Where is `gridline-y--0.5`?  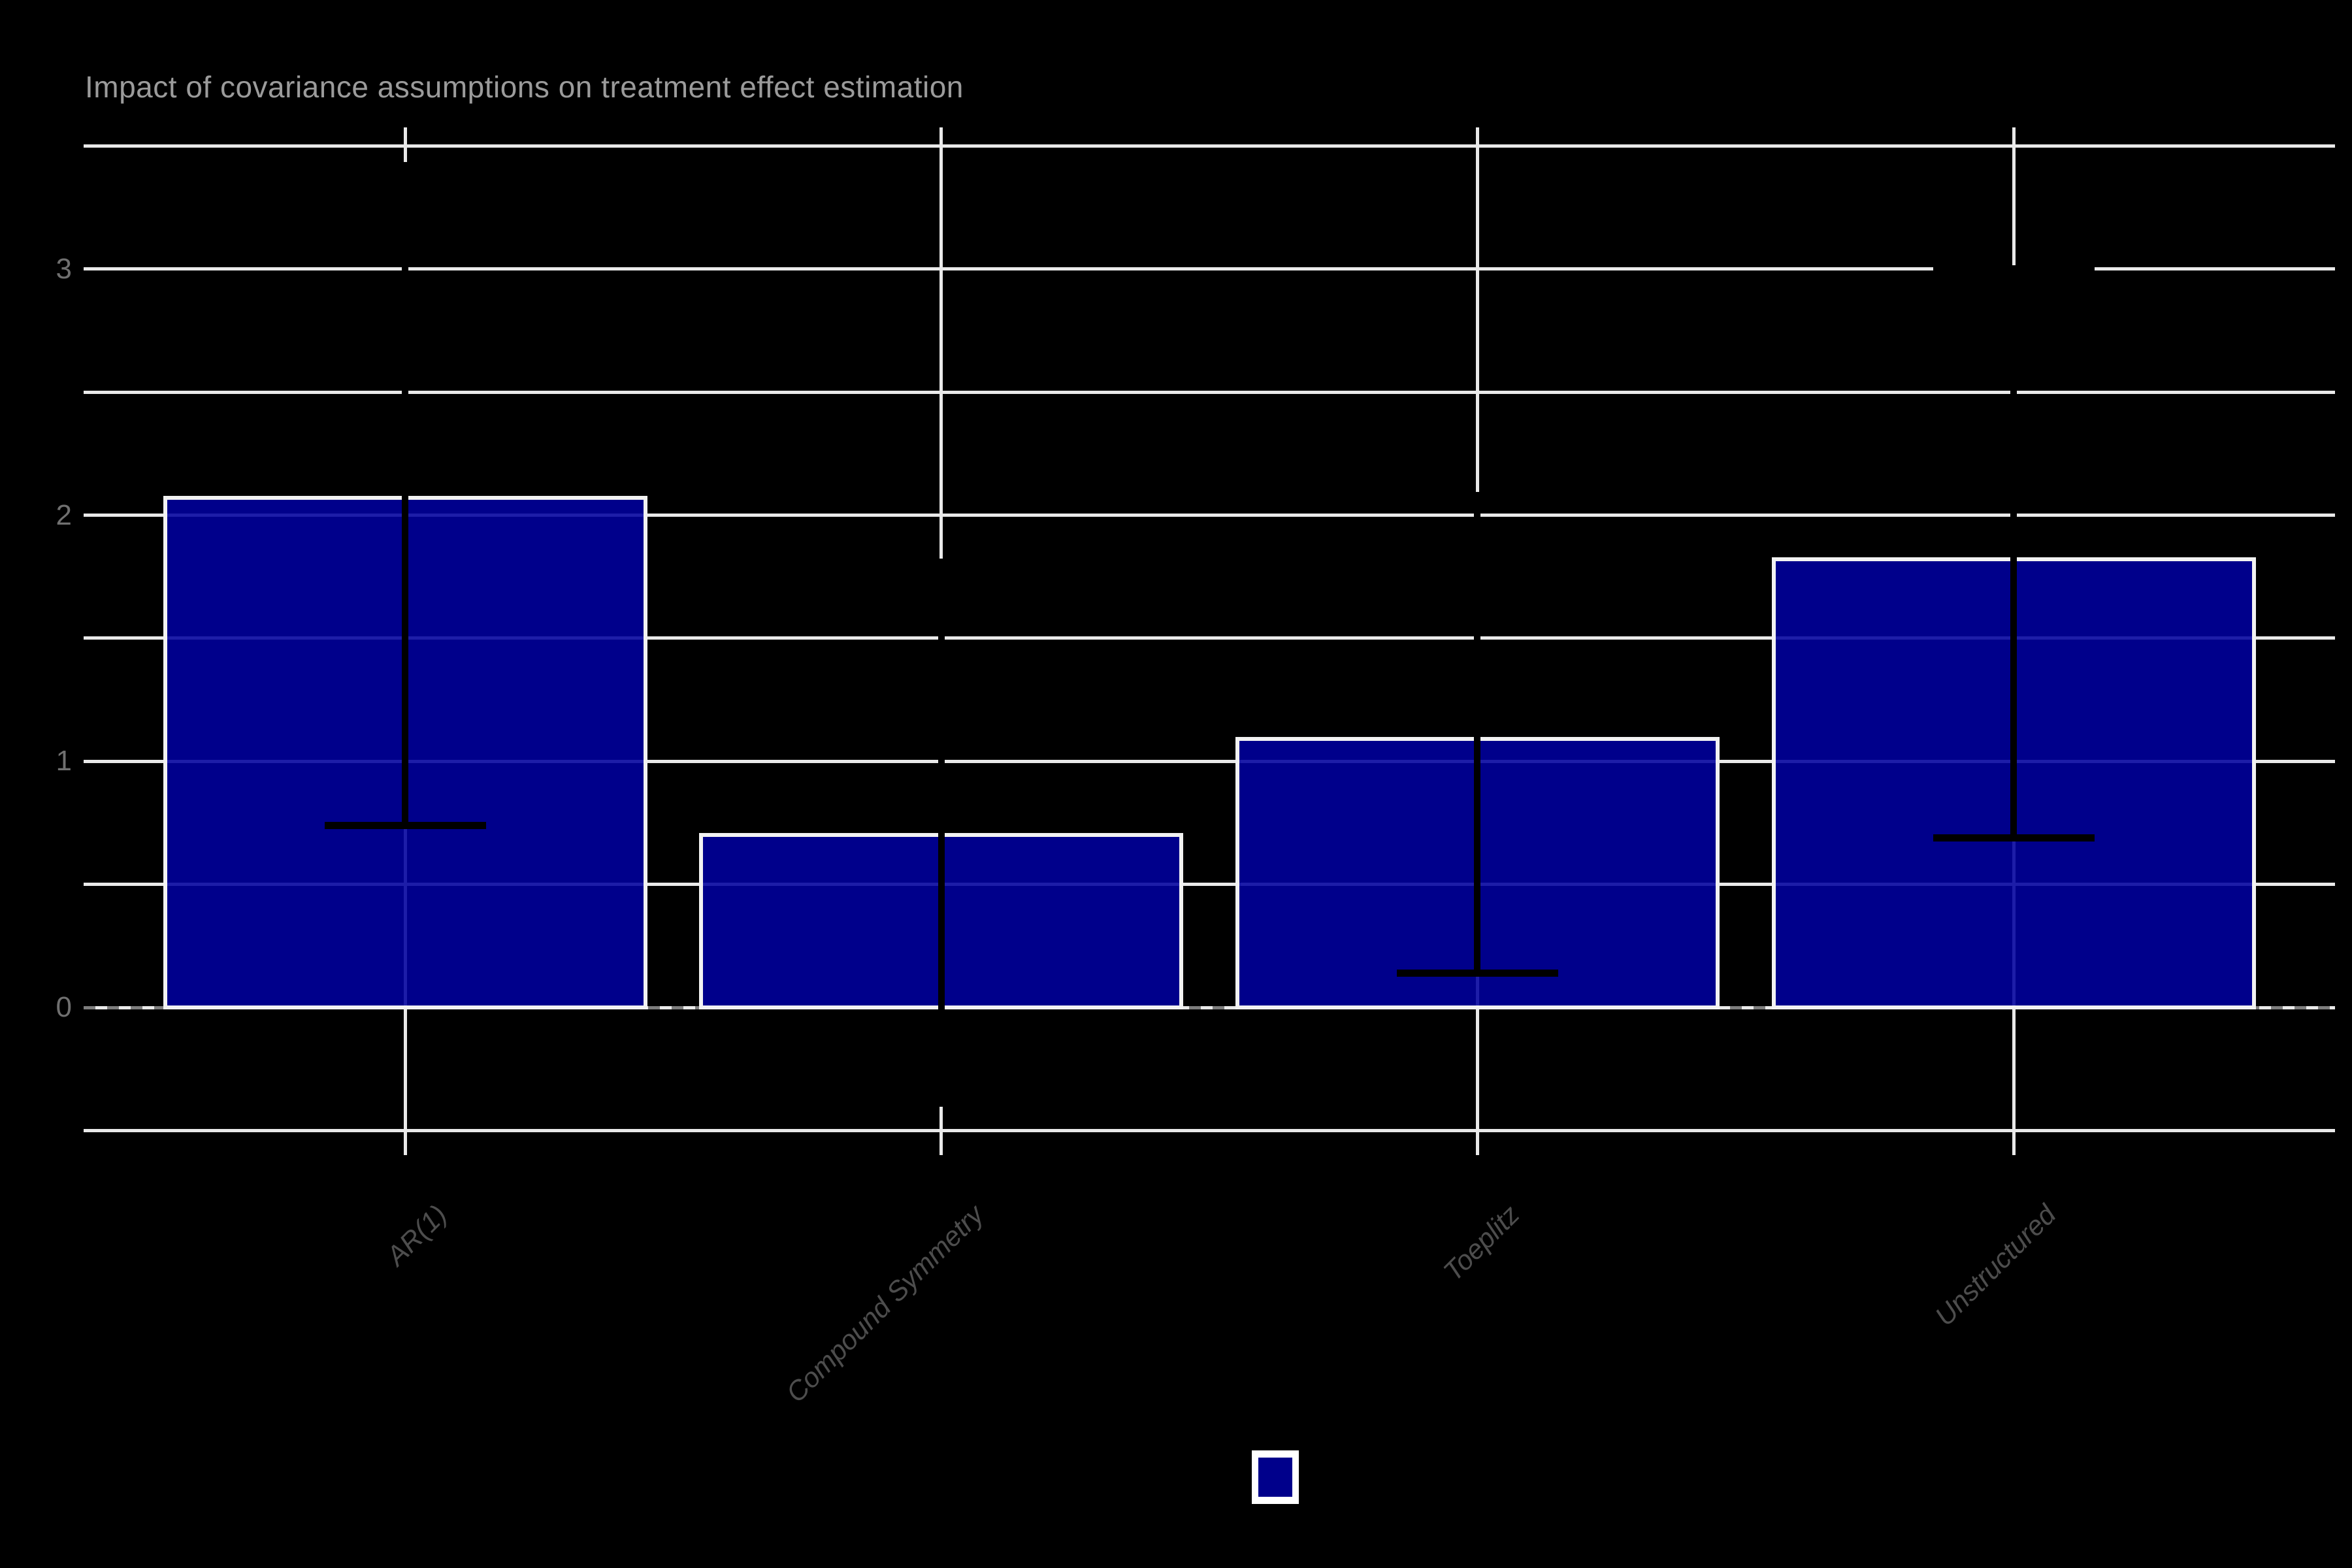
gridline-y--0.5 is located at coordinates (1209, 1130).